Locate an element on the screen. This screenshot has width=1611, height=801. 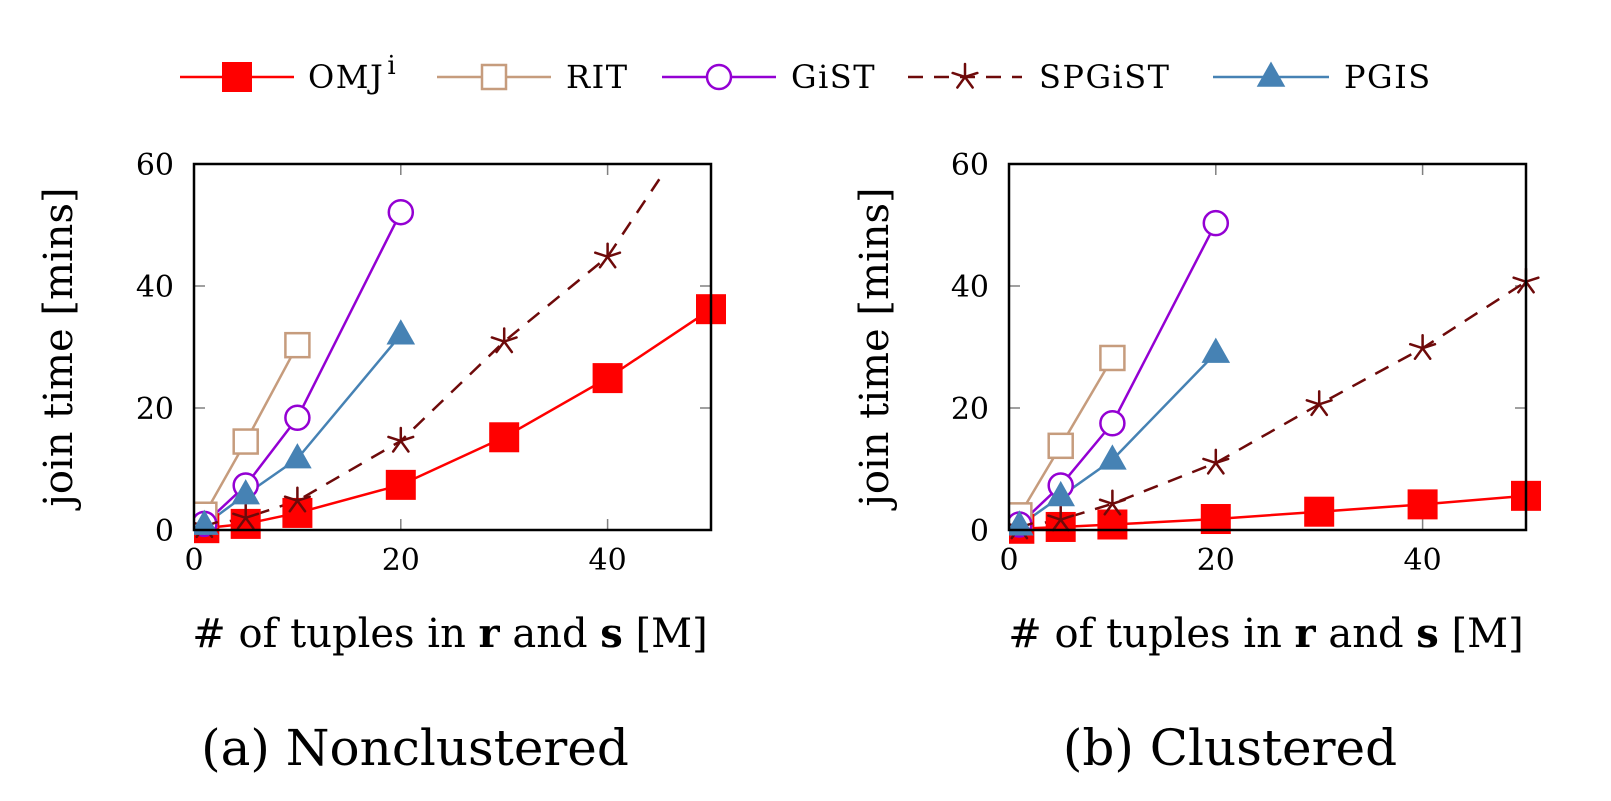
legend-item-pgis: PGIS is located at coordinates (1322, 77).